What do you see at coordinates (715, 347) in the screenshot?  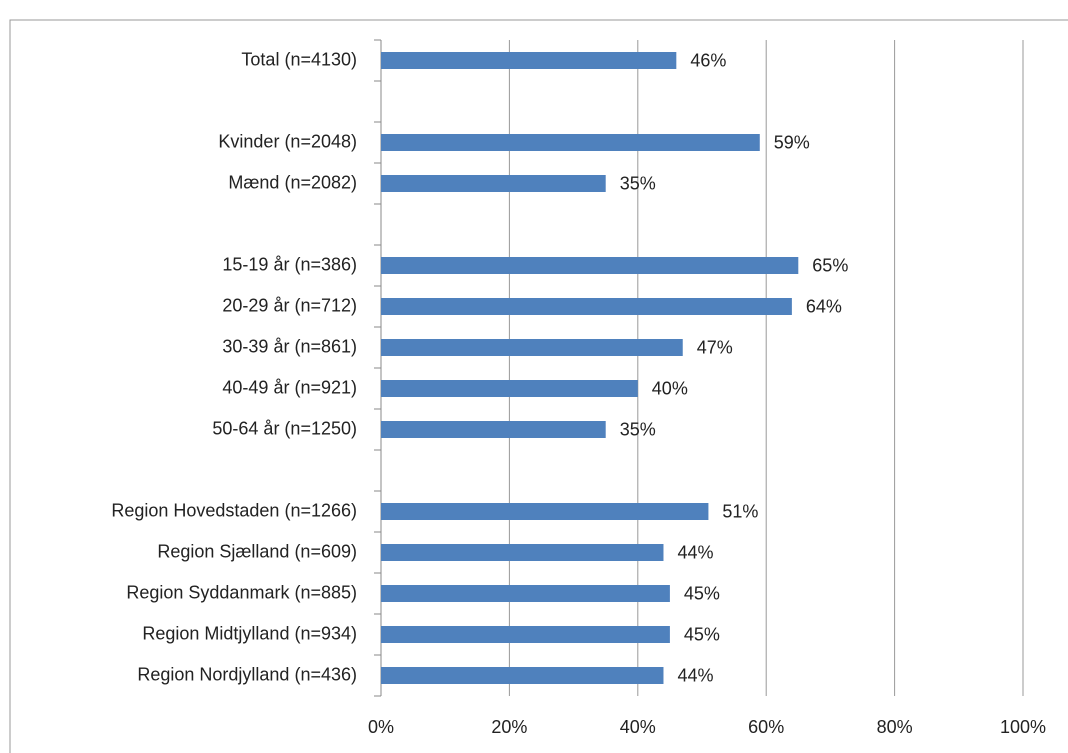 I see `value-label: 47%` at bounding box center [715, 347].